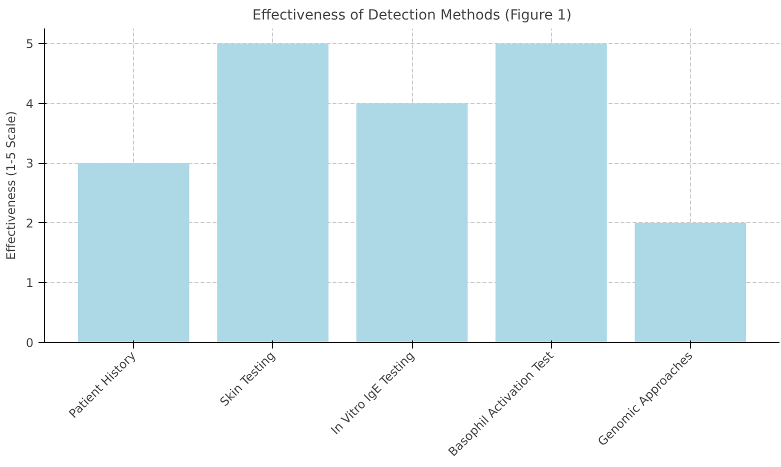 This screenshot has width=781, height=467. Describe the element at coordinates (30, 343) in the screenshot. I see `y-tick-label: 0` at that location.